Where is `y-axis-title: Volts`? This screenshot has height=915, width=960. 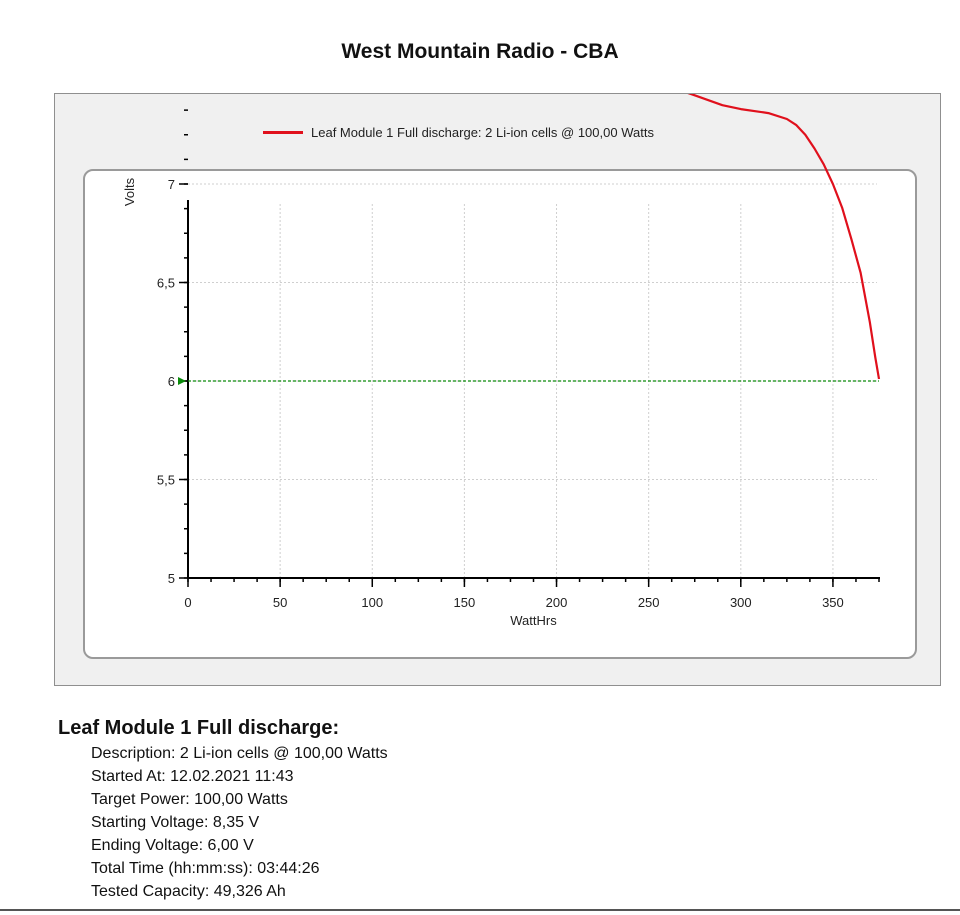
y-axis-title: Volts is located at coordinates (129, 191).